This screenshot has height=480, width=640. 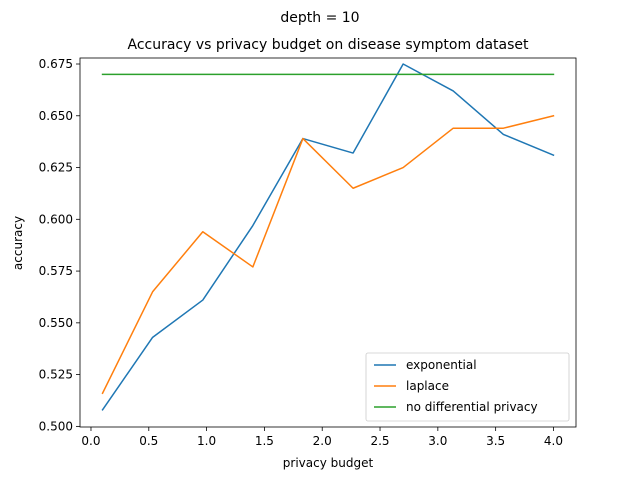 What do you see at coordinates (472, 407) in the screenshot?
I see `legend-label: no differential privacy` at bounding box center [472, 407].